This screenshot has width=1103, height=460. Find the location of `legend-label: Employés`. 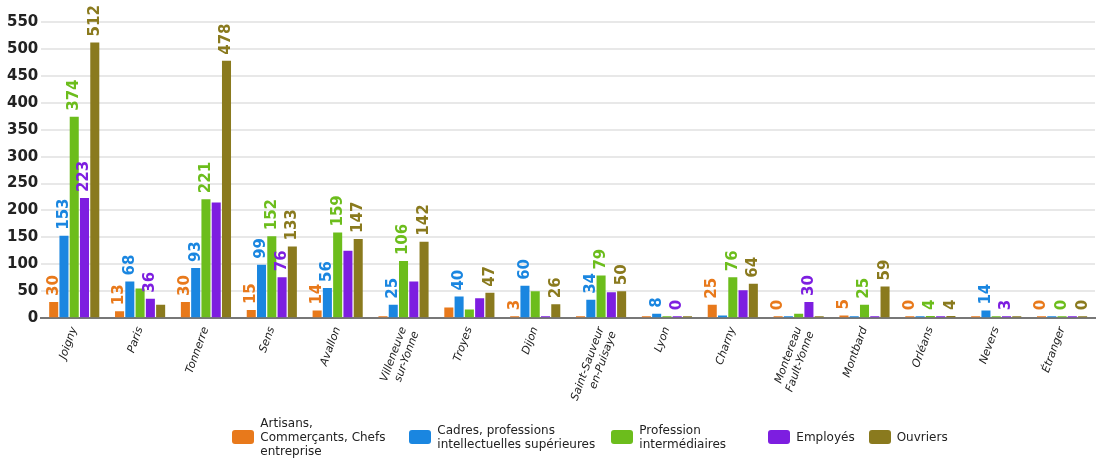

legend-label: Employés is located at coordinates (825, 437).